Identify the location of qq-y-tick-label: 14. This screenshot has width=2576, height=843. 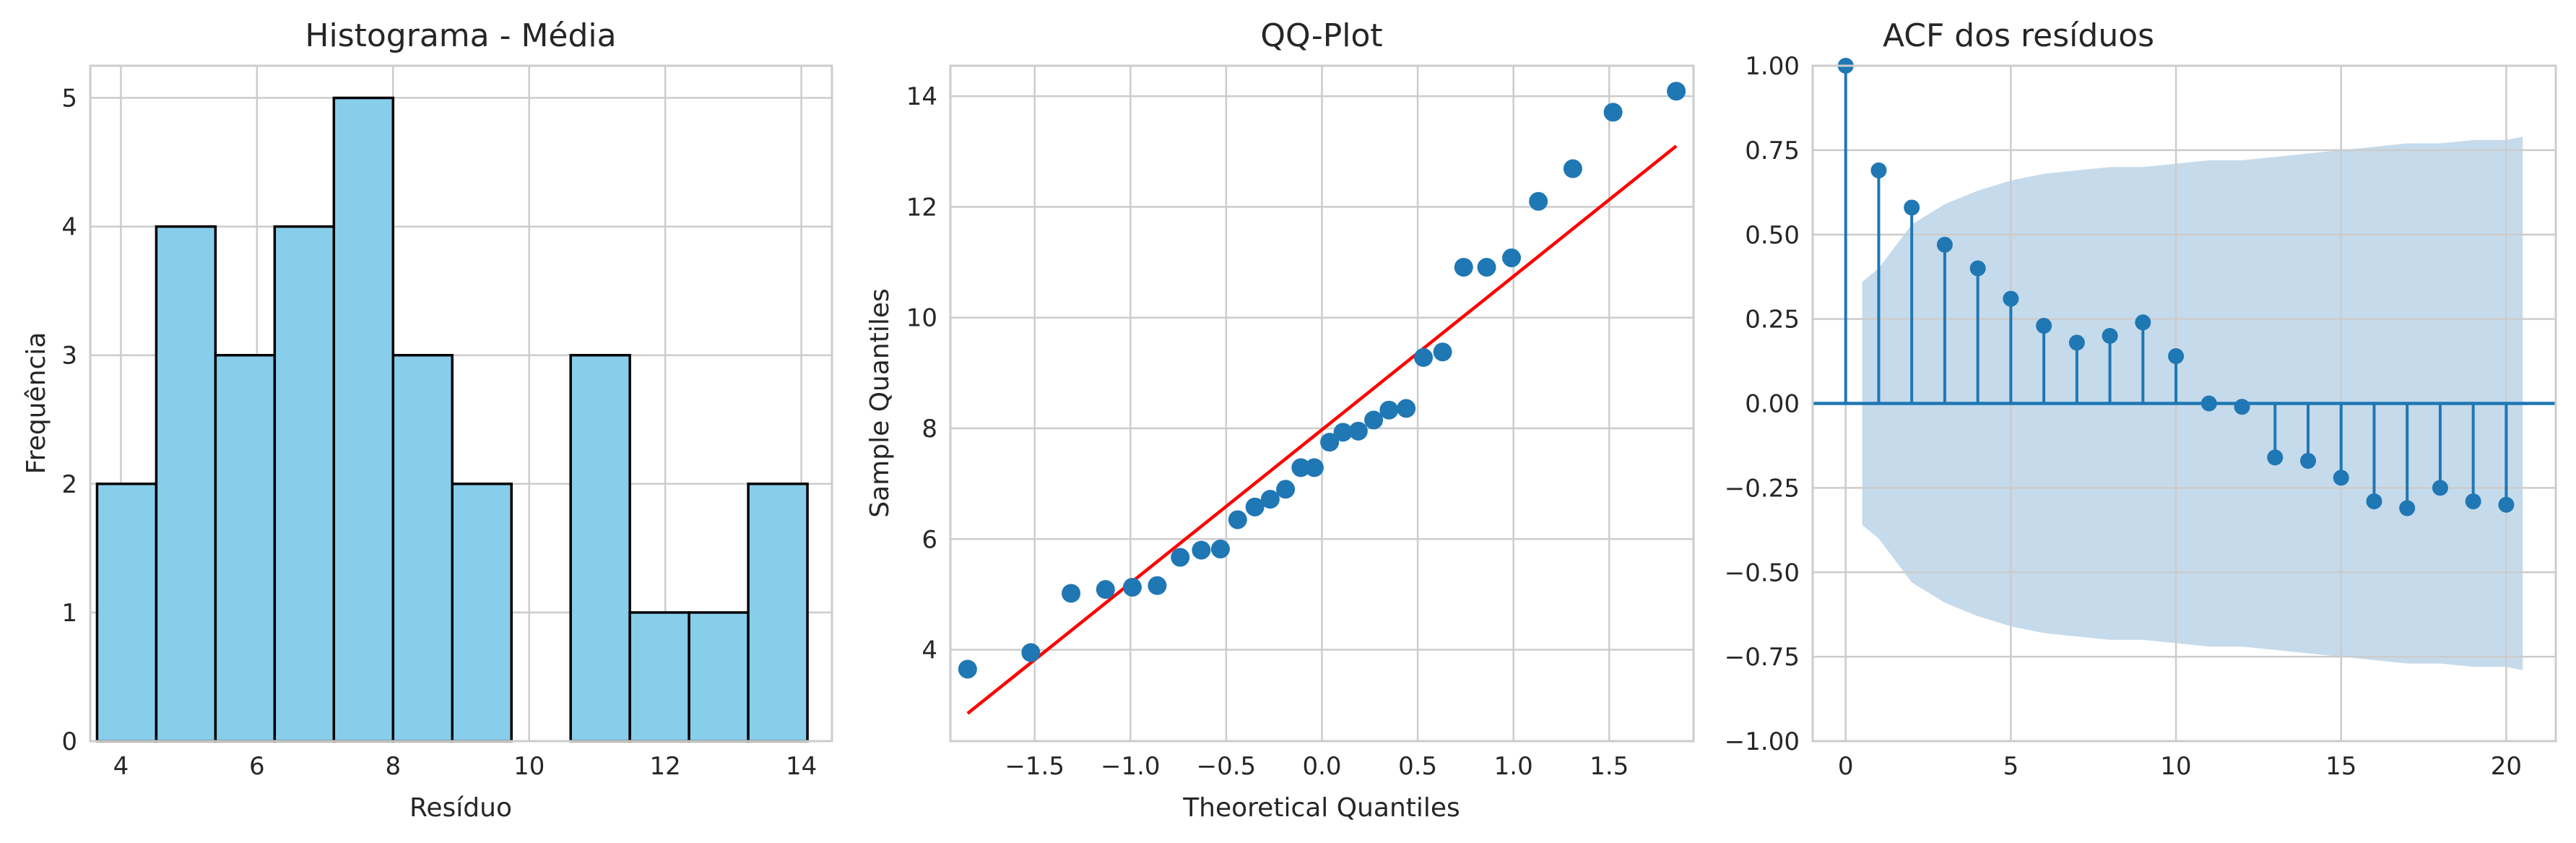
(921, 96).